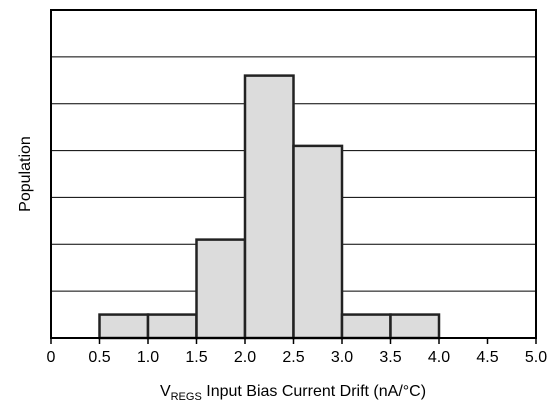 The image size is (557, 408). Describe the element at coordinates (165, 391) in the screenshot. I see `x-axis-title-main: V` at that location.